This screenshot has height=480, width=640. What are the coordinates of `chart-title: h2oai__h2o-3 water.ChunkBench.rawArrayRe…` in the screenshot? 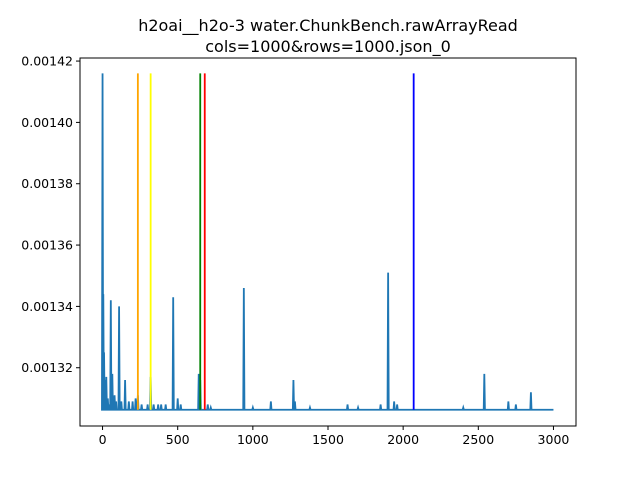 It's located at (328, 26).